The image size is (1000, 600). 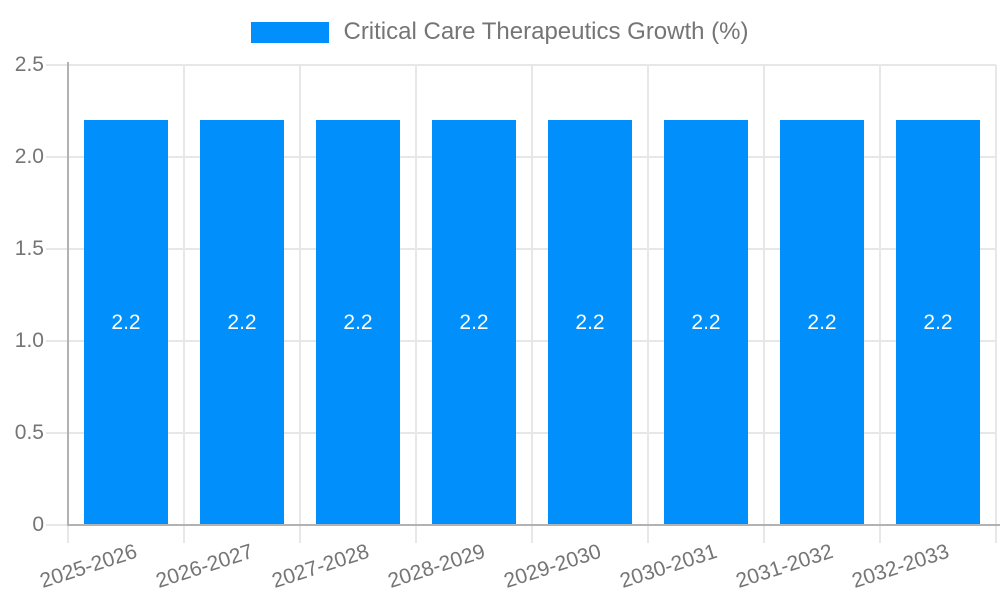 What do you see at coordinates (88, 566) in the screenshot?
I see `x-axis-label: 2025-2026` at bounding box center [88, 566].